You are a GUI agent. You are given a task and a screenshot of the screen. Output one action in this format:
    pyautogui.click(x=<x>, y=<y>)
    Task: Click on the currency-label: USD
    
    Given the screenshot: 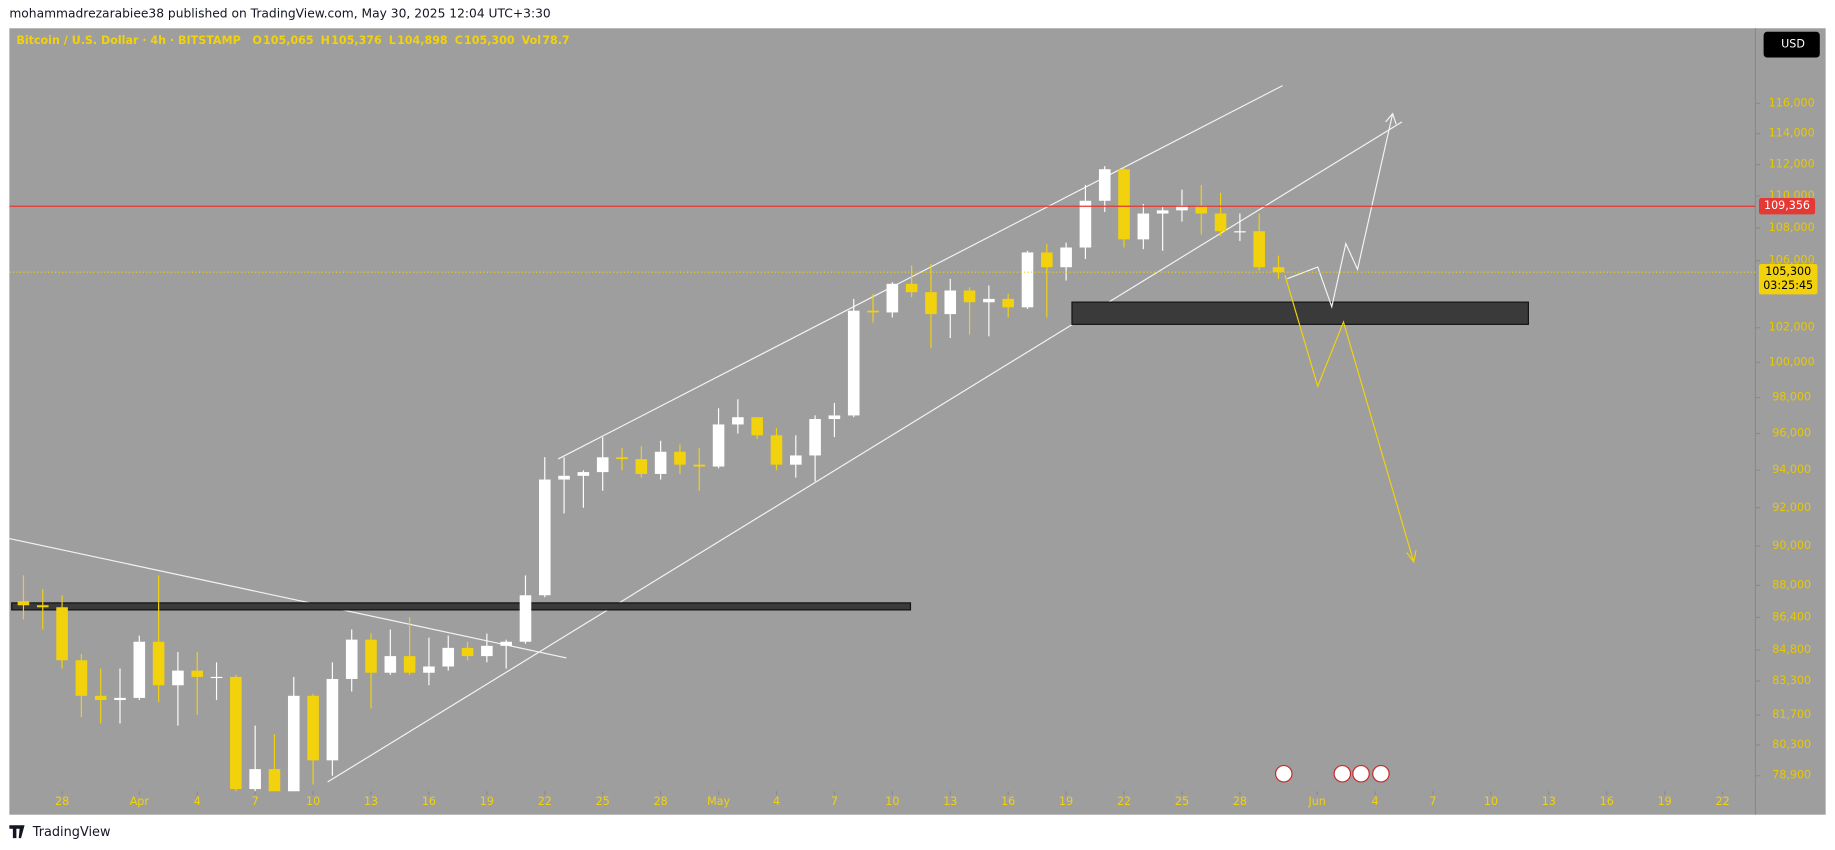 What is the action you would take?
    pyautogui.click(x=1793, y=44)
    